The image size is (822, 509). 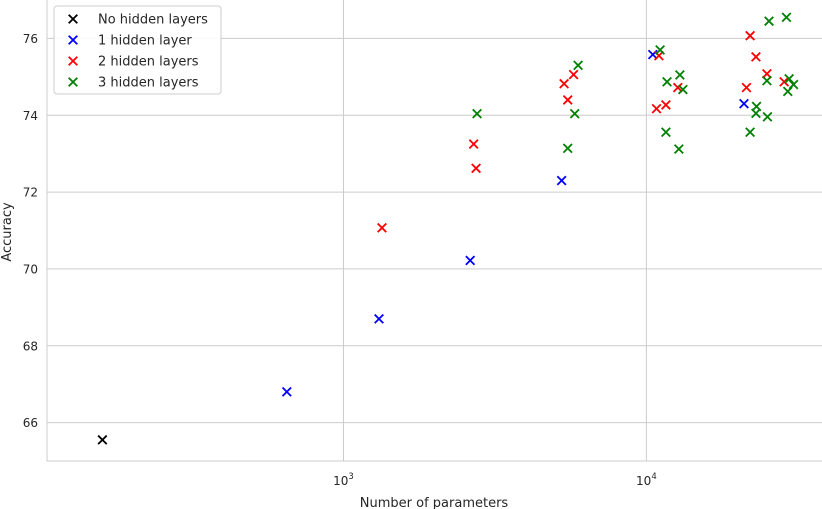 I want to click on legend-box, so click(x=137, y=50).